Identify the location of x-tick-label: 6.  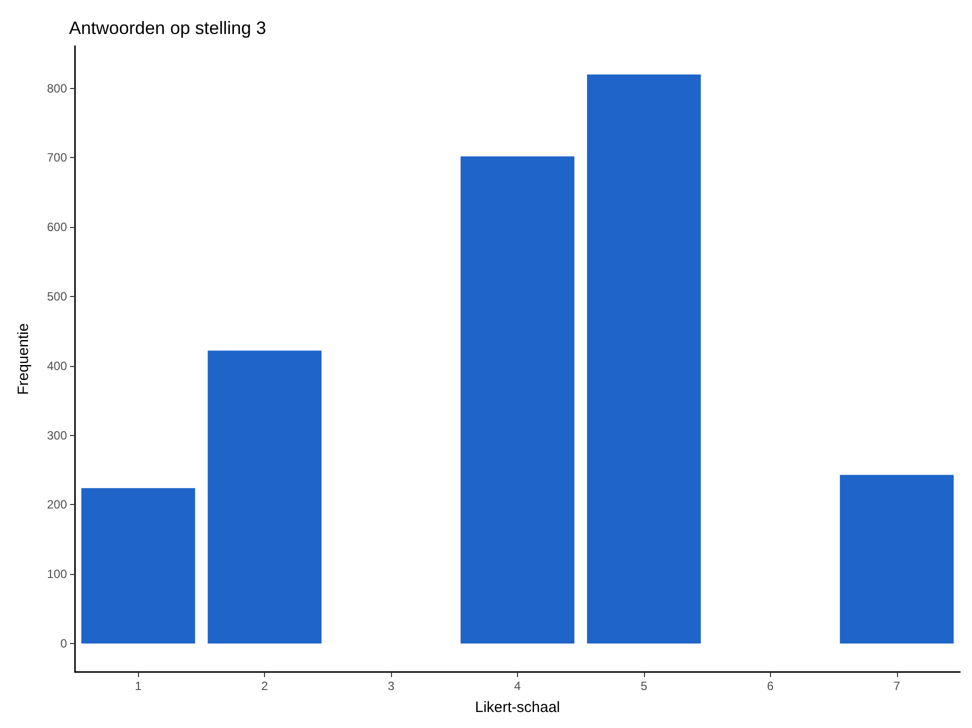
(770, 686).